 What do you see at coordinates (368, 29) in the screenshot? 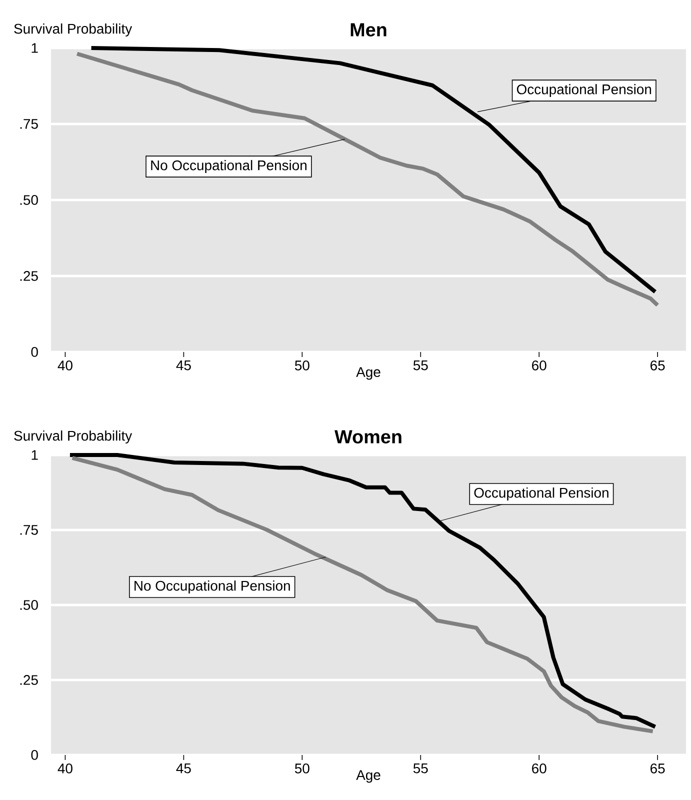
I see `chart-title: Men` at bounding box center [368, 29].